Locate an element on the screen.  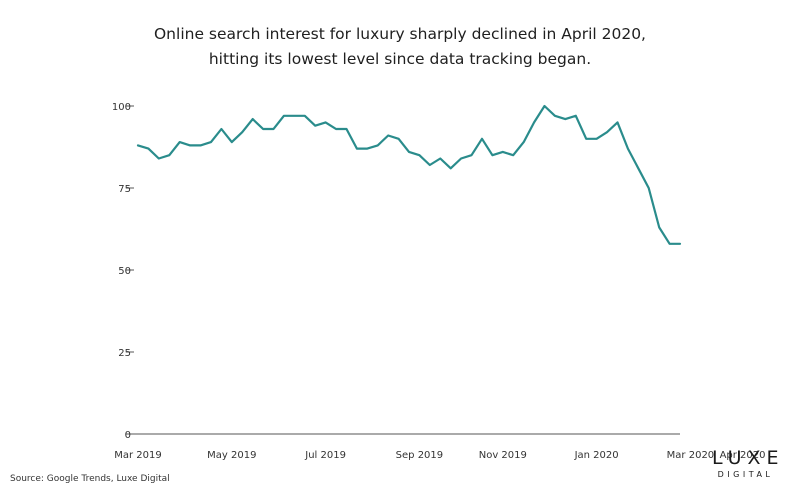
source-note: Source: Google Trends, Luxe Digital is located at coordinates (90, 479).